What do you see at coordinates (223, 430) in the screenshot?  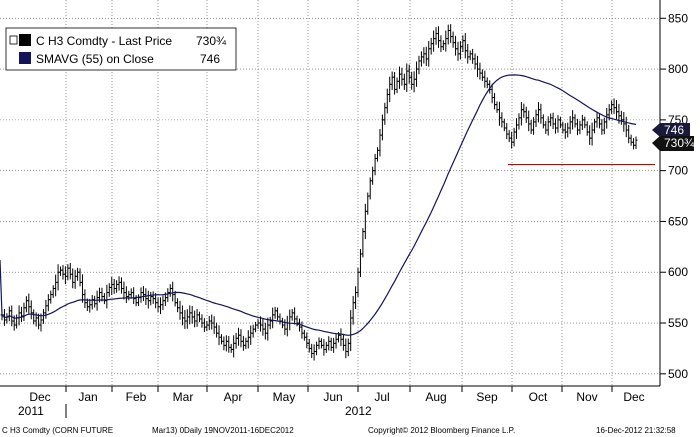 I see `footer-range: Mar13) 0Daily 19NOV2011-16DEC2012` at bounding box center [223, 430].